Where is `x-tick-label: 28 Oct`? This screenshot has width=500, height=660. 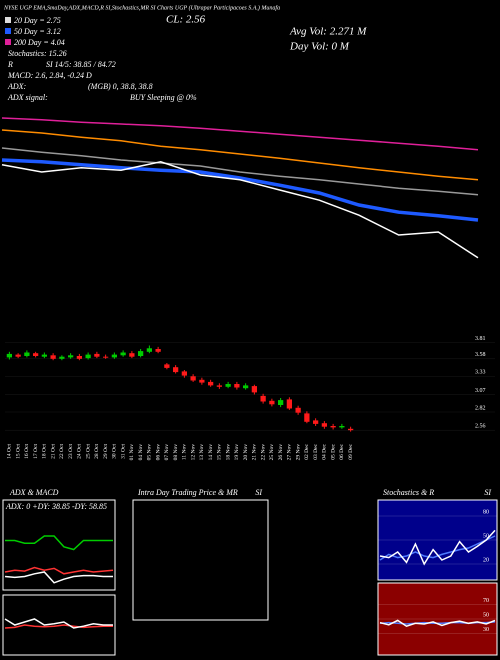 x-tick-label: 28 Oct is located at coordinates (97, 451).